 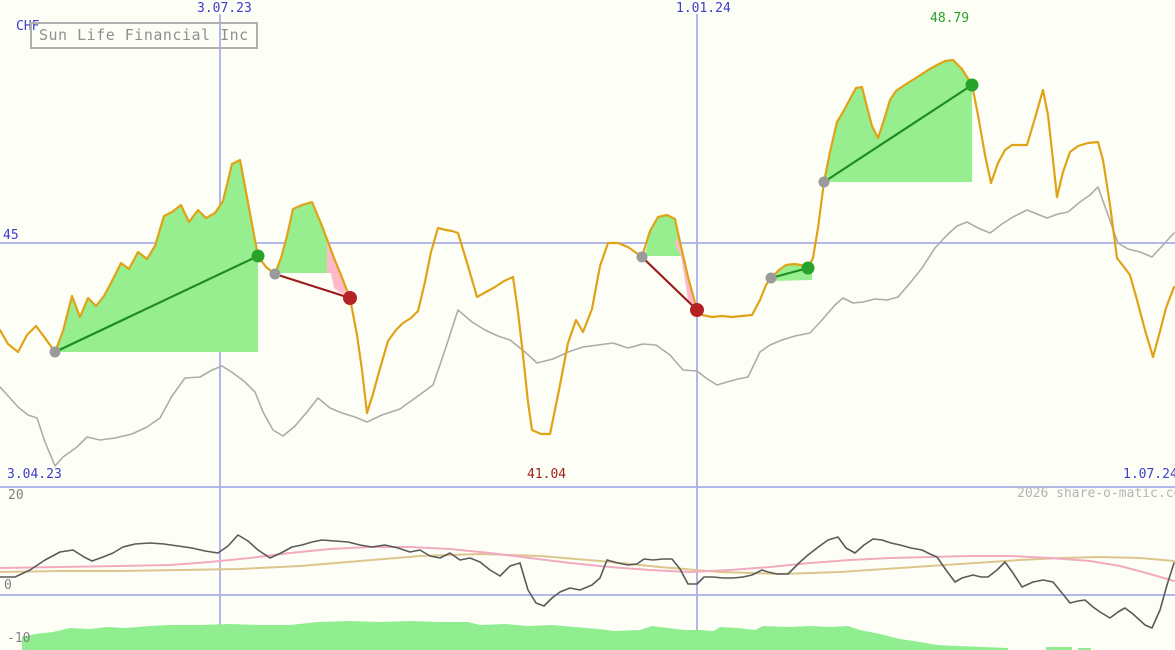 I want to click on instrument-title-text: Sun Life Financial Inc, so click(x=144, y=35).